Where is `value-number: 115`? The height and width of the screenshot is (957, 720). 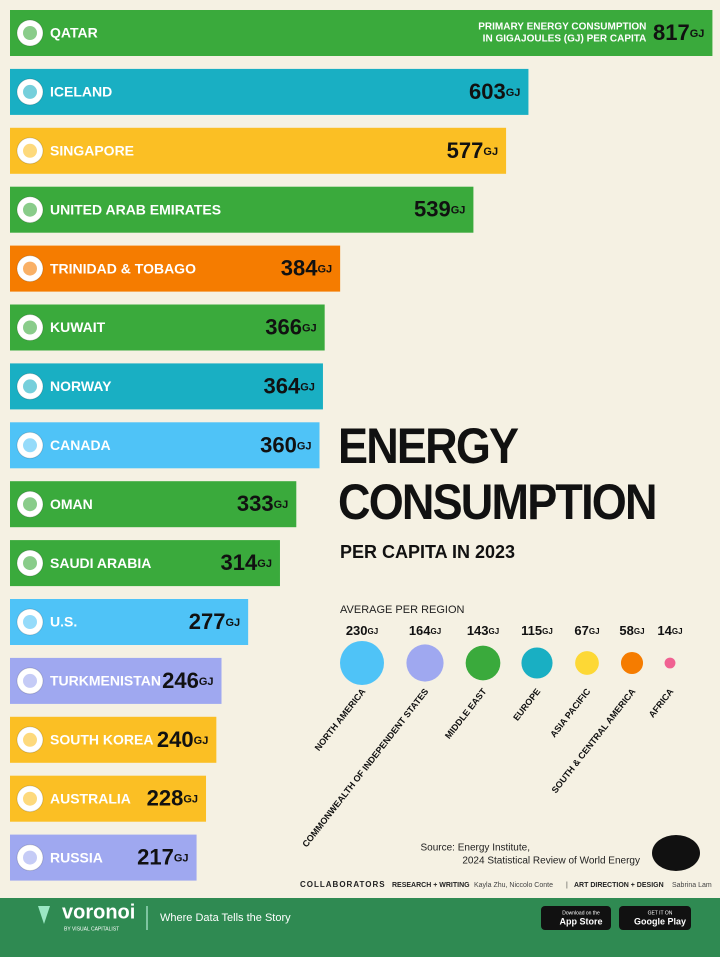
value-number: 115 is located at coordinates (531, 630).